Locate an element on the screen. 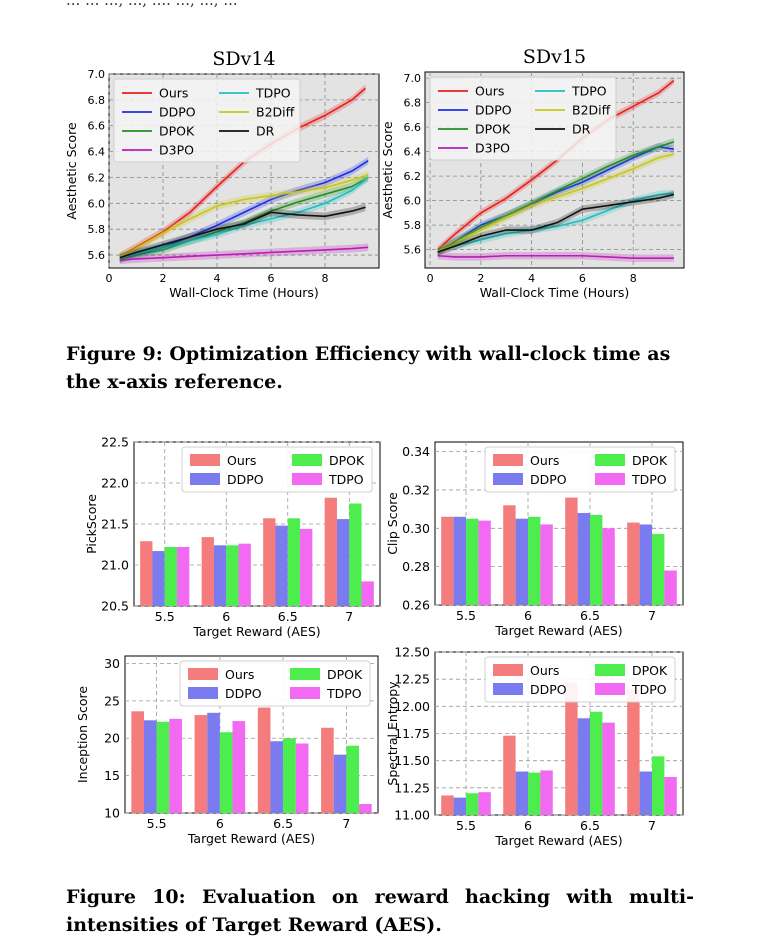  series-band-dr is located at coordinates (242, 232).